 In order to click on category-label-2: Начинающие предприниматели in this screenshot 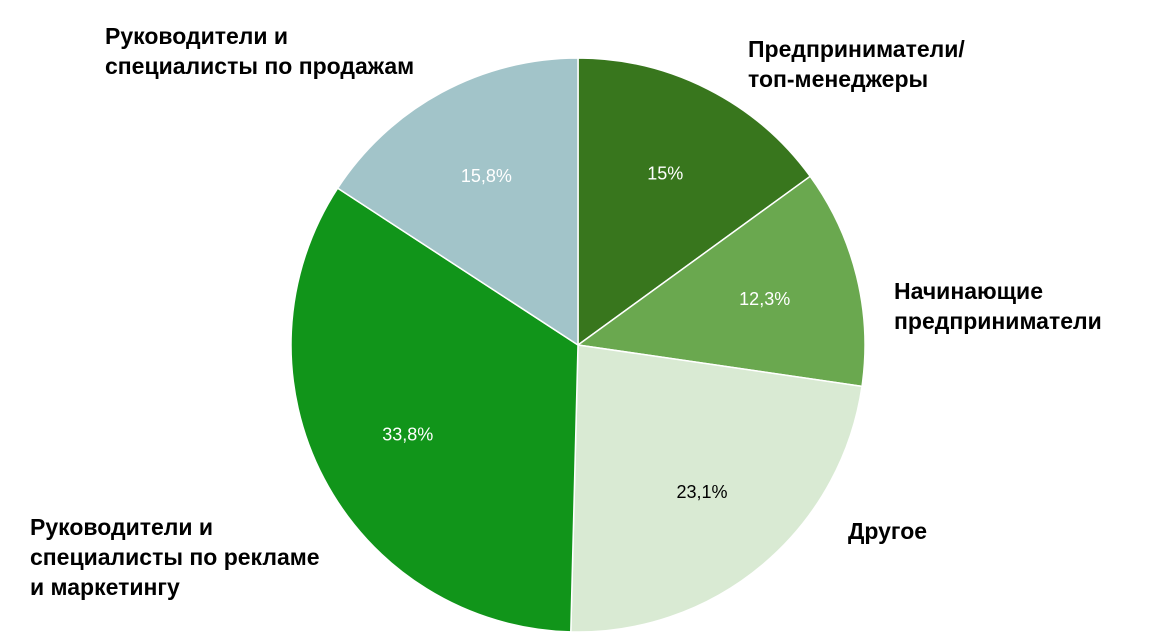, I will do `click(998, 306)`.